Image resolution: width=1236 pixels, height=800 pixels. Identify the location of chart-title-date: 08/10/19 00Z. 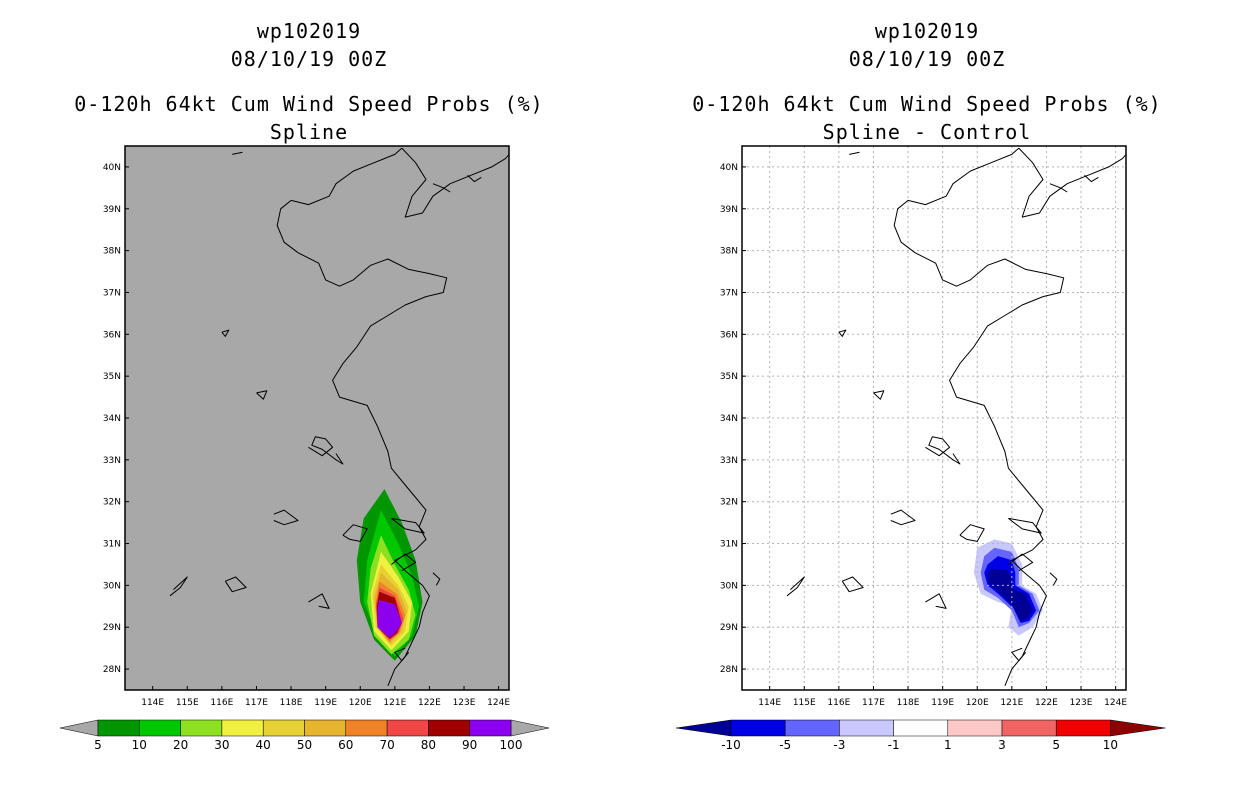
(309, 59).